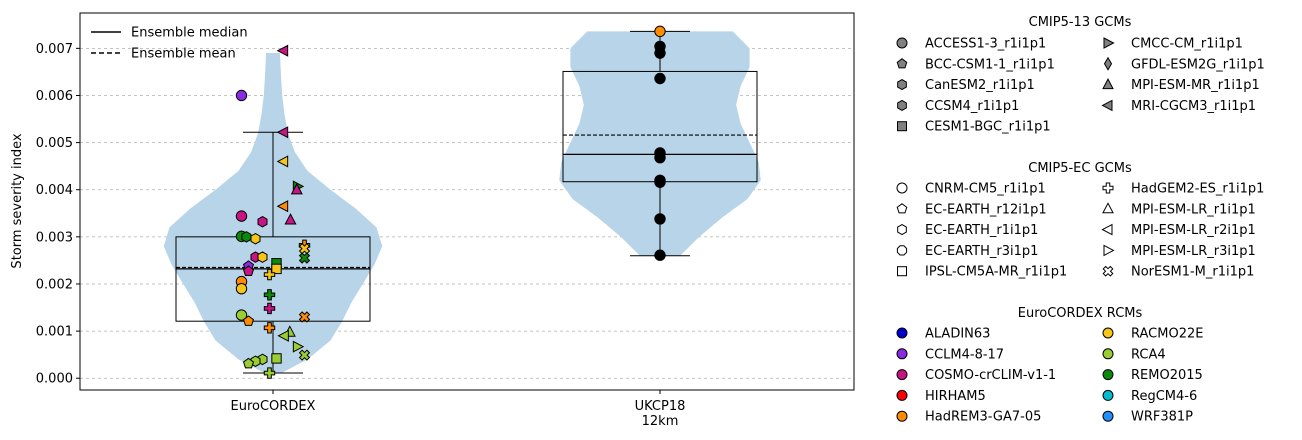 This screenshot has width=1302, height=440. Describe the element at coordinates (985, 189) in the screenshot. I see `legend-label: CNRM-CM5_r1i1p1` at that location.